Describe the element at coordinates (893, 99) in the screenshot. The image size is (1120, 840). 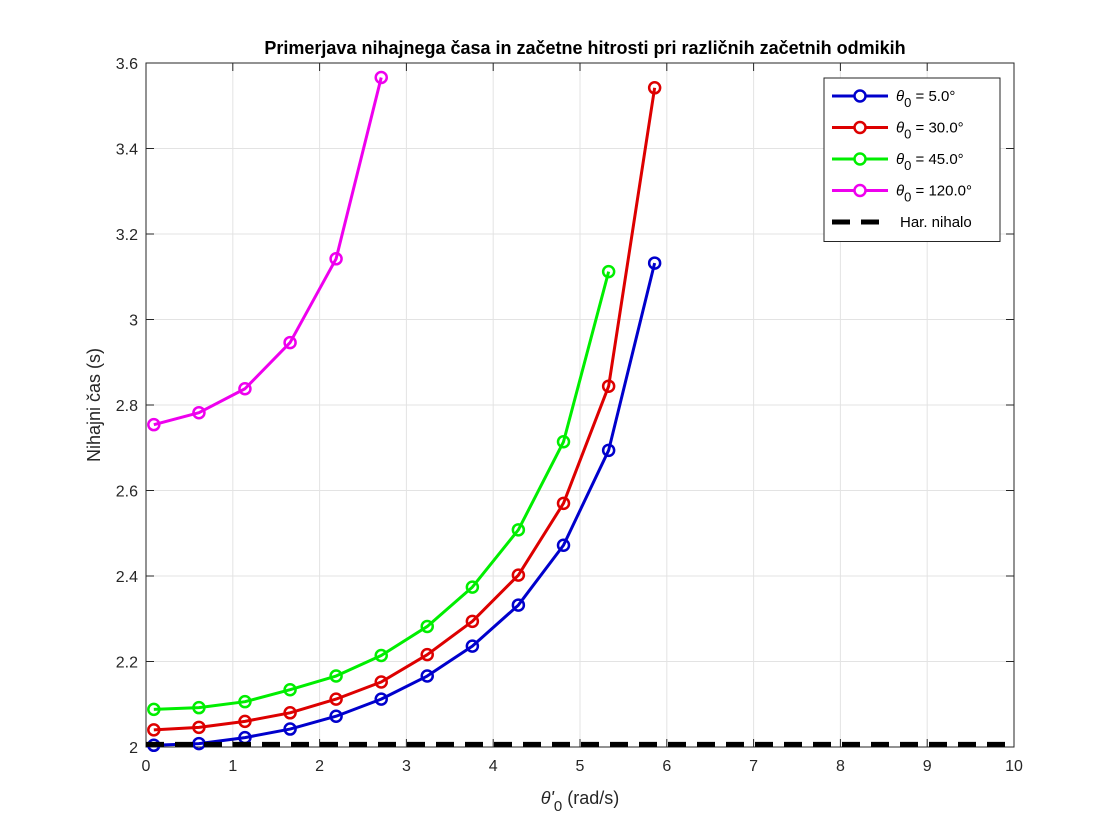
I see `legend-entry: θ0 = 5.0°` at that location.